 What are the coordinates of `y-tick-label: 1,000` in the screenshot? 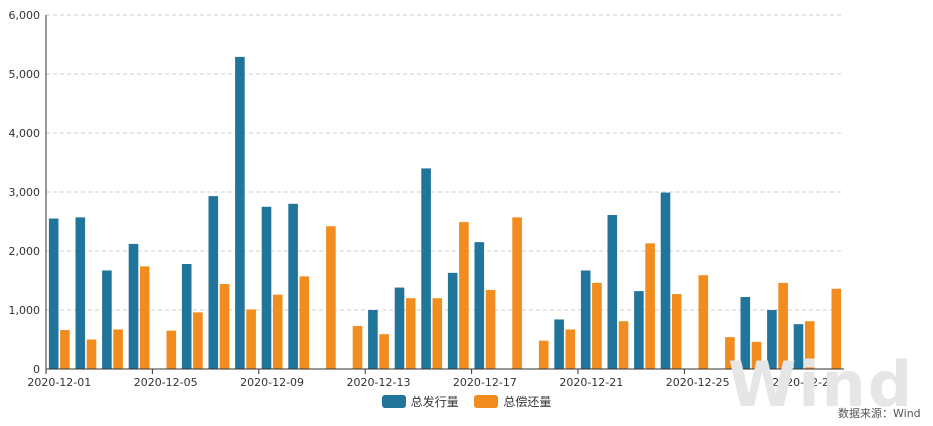 It's located at (25, 310).